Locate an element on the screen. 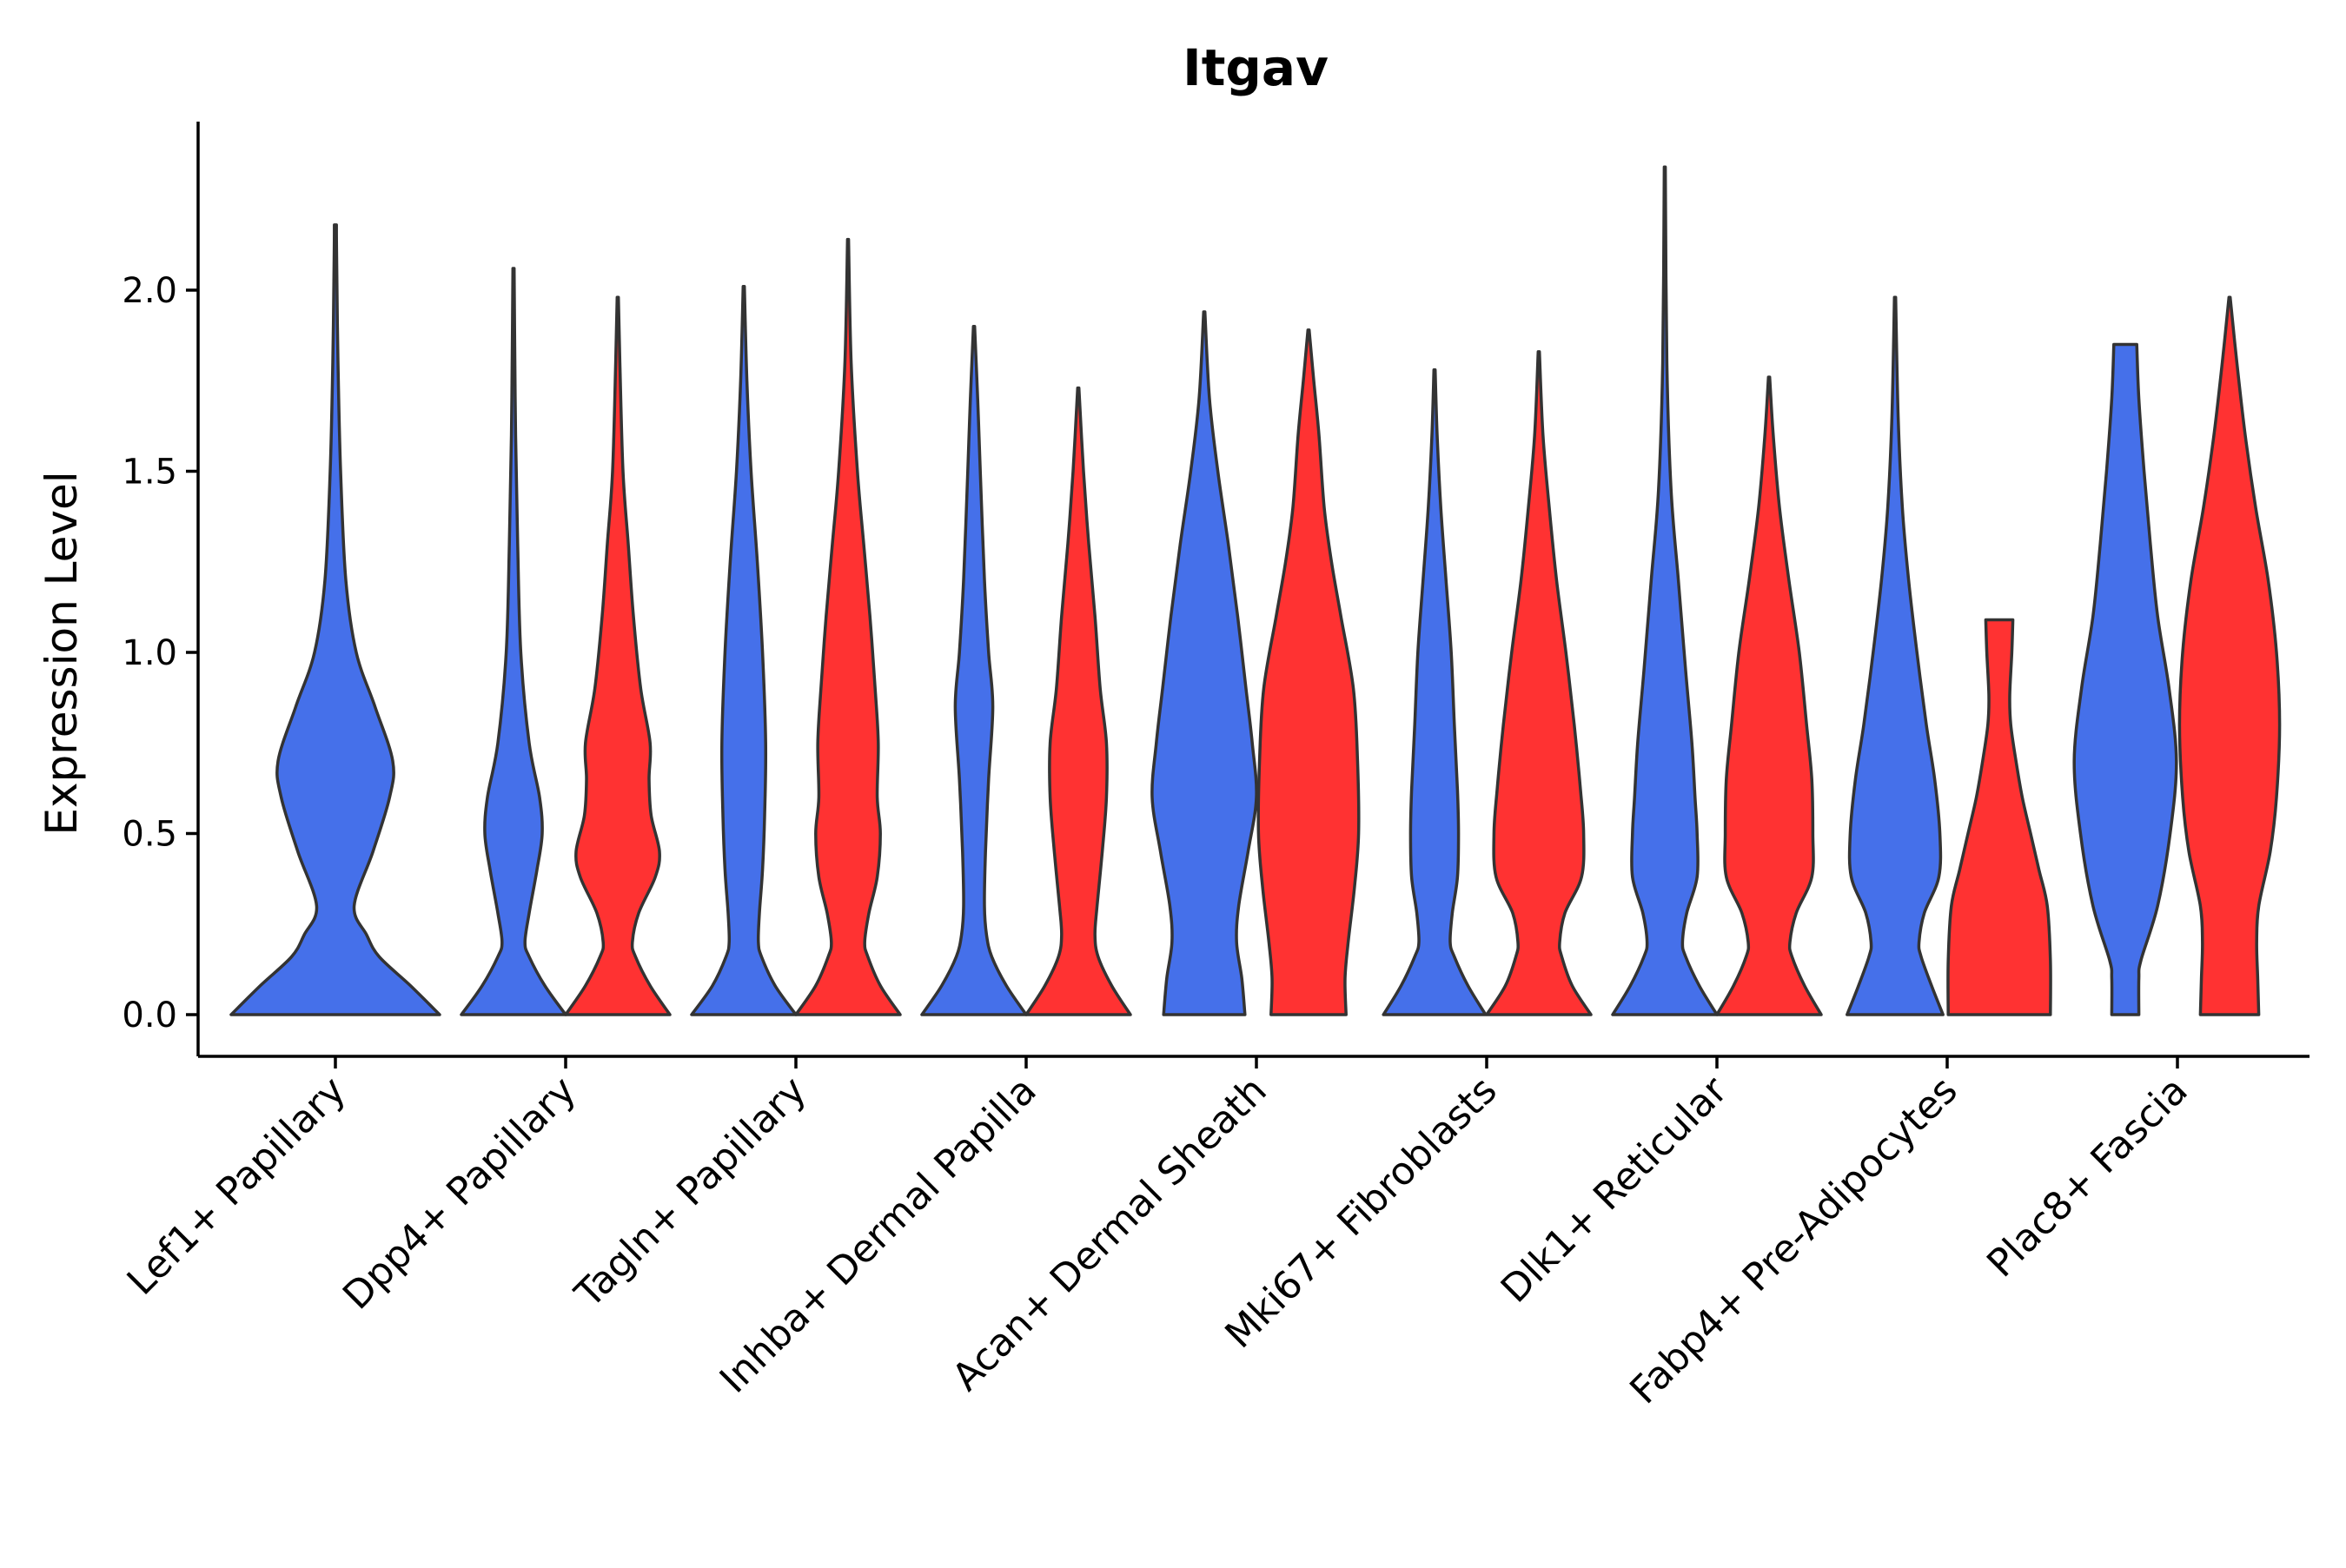 Image resolution: width=2346 pixels, height=1568 pixels. x-tick-label: Lef1+ Papillary is located at coordinates (237, 1186).